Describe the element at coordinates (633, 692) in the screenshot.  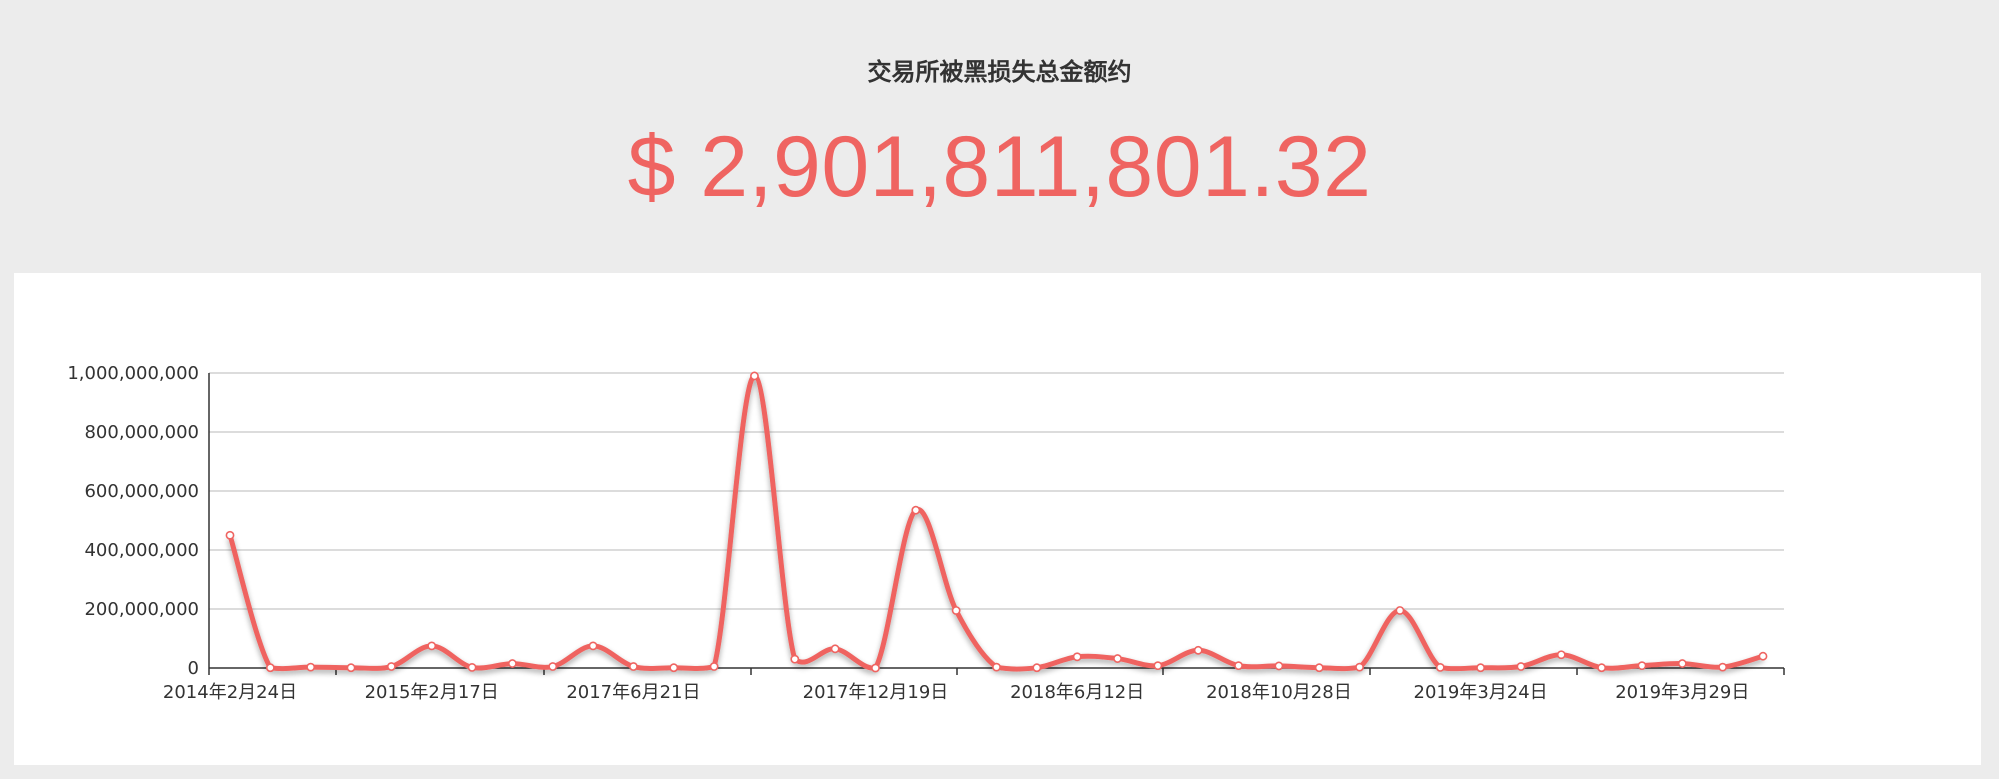
I see `x-tick-label: 2017年6月21日` at that location.